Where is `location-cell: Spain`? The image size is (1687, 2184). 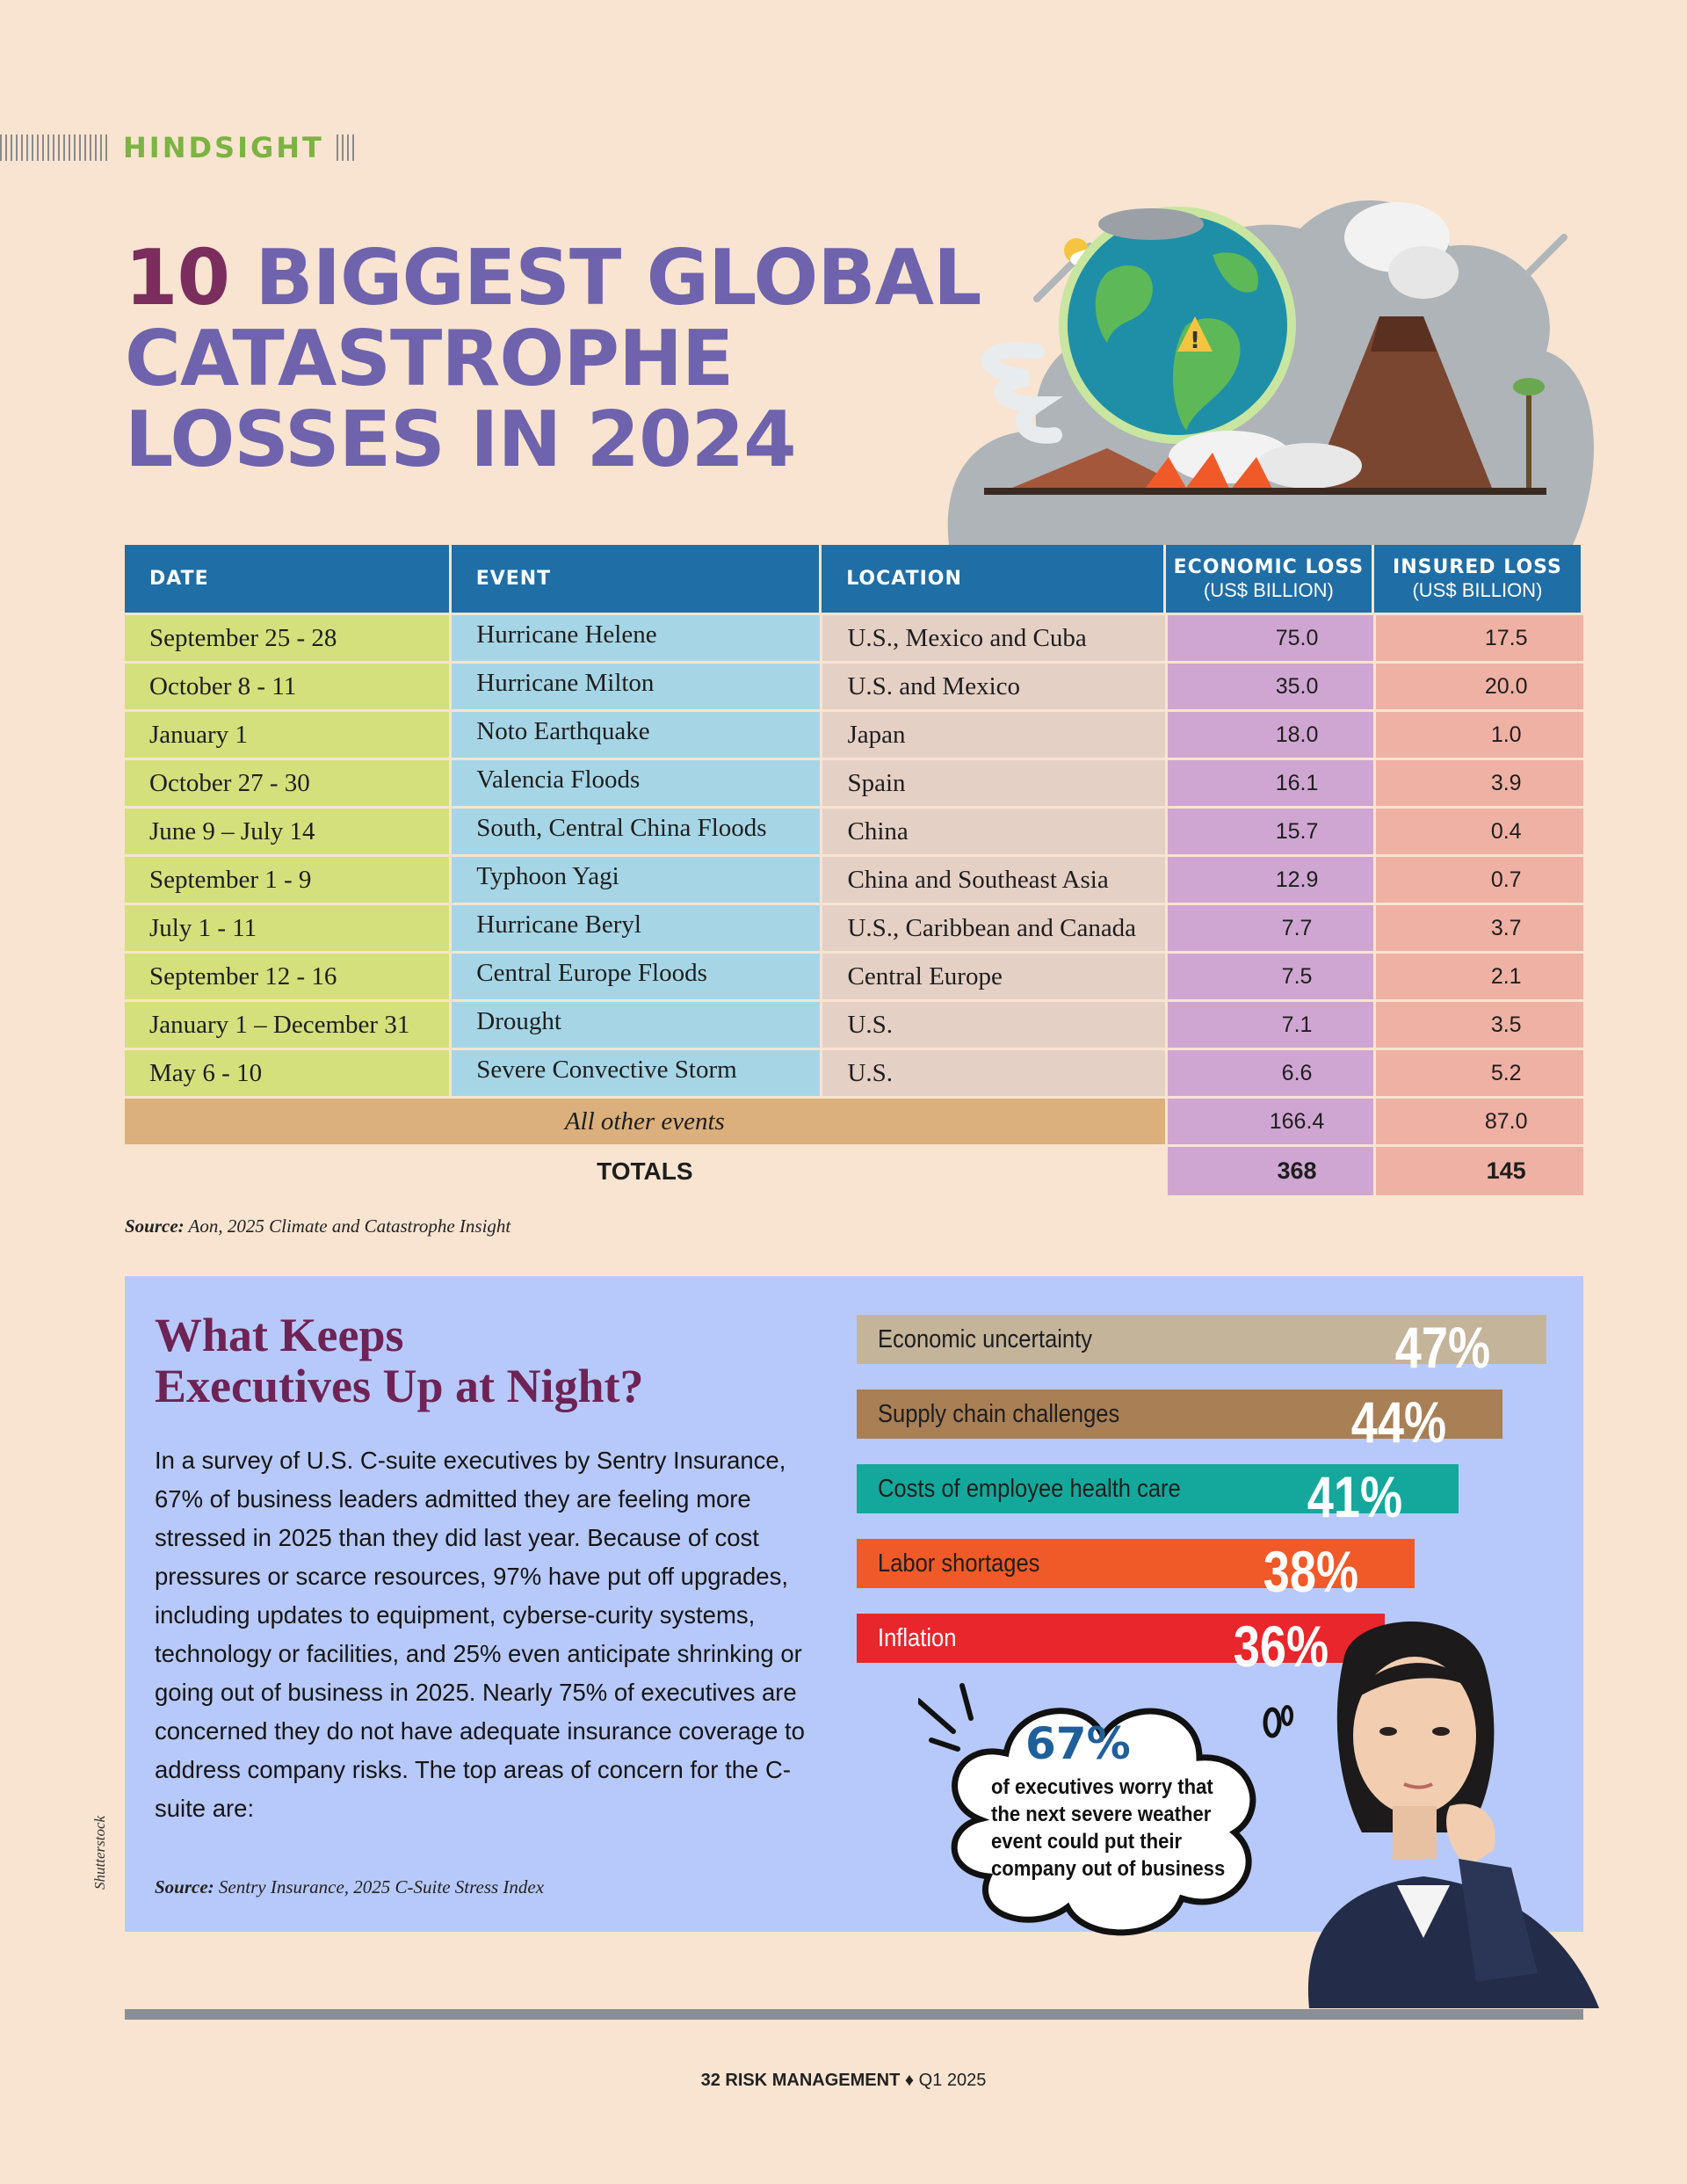 location-cell: Spain is located at coordinates (993, 783).